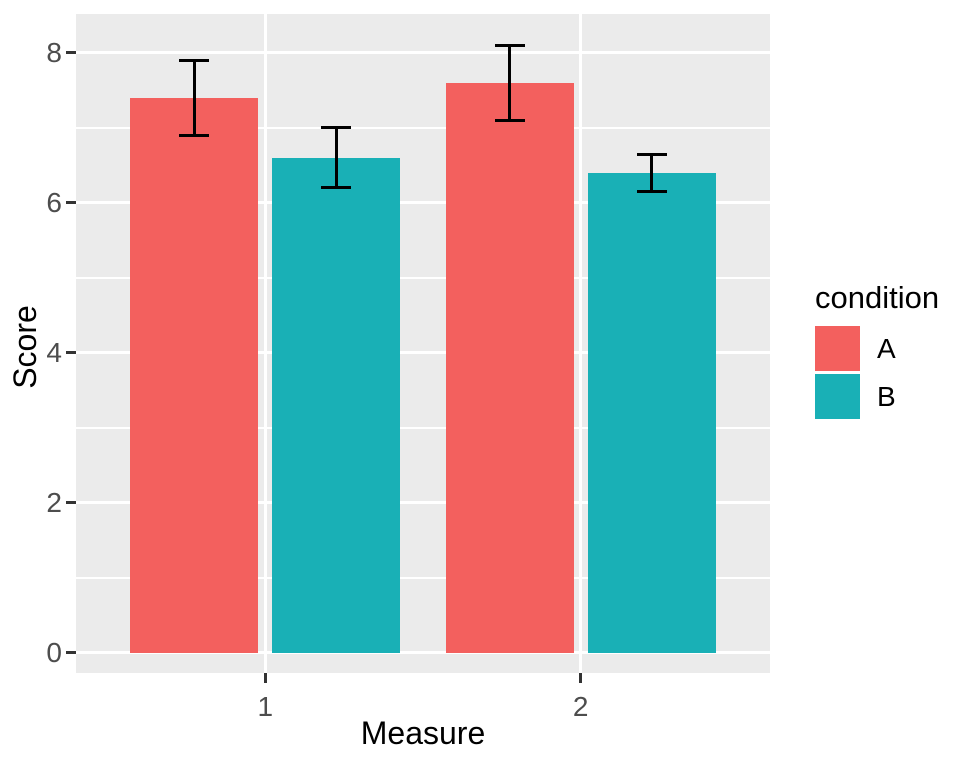 The width and height of the screenshot is (960, 768). What do you see at coordinates (510, 83) in the screenshot?
I see `errorbar-a-2-line` at bounding box center [510, 83].